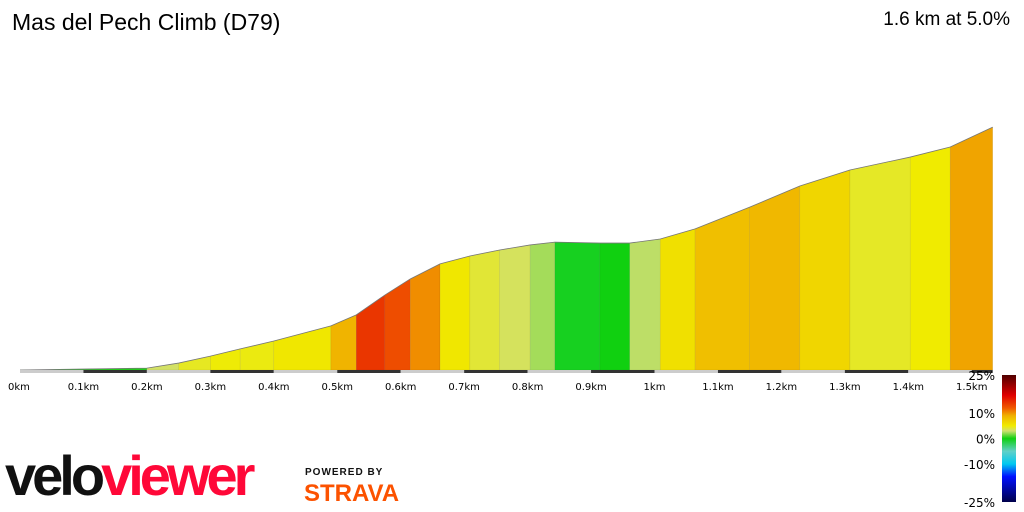 The height and width of the screenshot is (512, 1024). Describe the element at coordinates (273, 387) in the screenshot. I see `x-tick-label: 0.4km` at that location.